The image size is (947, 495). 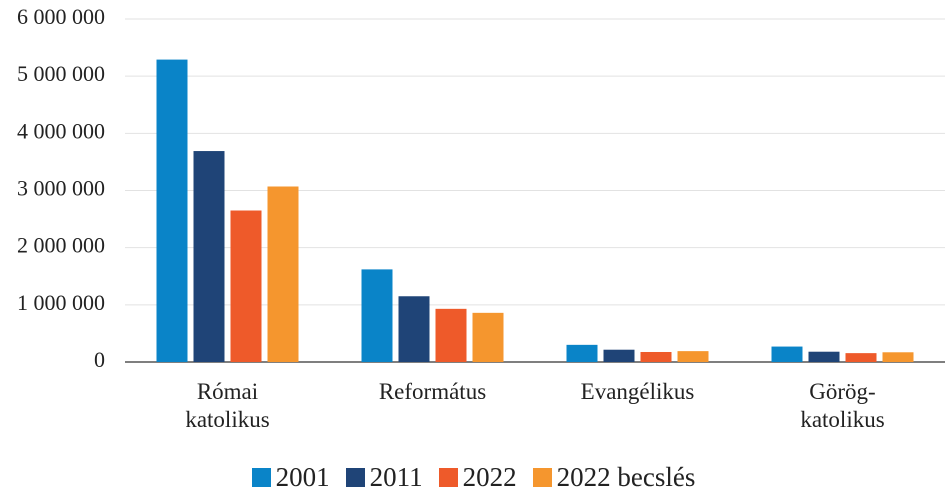 I want to click on legend-item: 2022, so click(x=477, y=477).